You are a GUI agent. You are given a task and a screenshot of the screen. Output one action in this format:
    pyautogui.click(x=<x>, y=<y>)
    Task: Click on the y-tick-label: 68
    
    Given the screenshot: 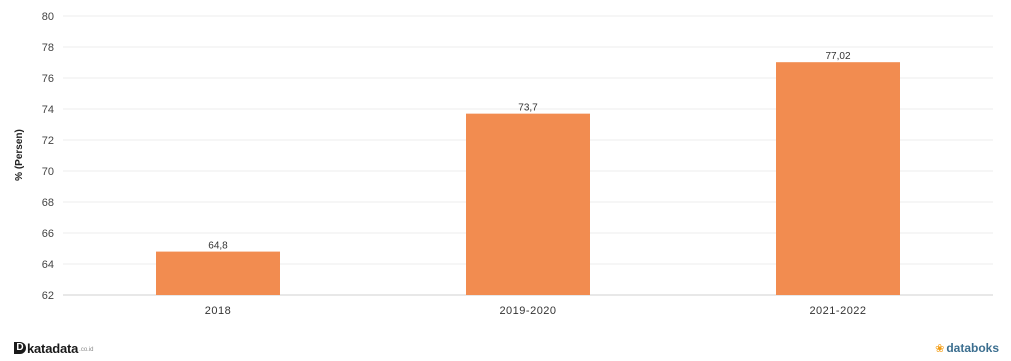 What is the action you would take?
    pyautogui.click(x=48, y=203)
    